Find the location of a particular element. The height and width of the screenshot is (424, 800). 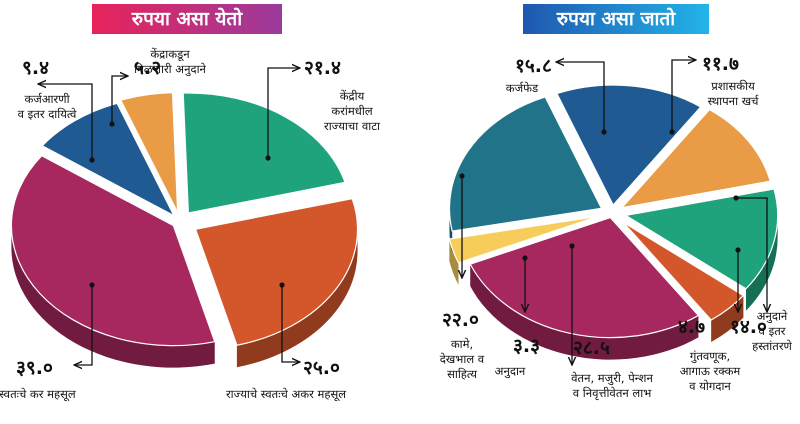

slice-category-label: कर्जआरणी is located at coordinates (47, 99).